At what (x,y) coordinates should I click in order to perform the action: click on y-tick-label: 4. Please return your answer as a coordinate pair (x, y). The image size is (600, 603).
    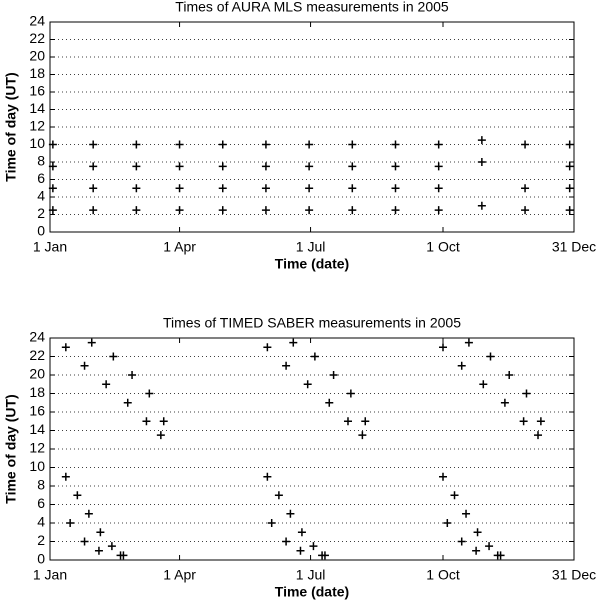
    Looking at the image, I should click on (41, 522).